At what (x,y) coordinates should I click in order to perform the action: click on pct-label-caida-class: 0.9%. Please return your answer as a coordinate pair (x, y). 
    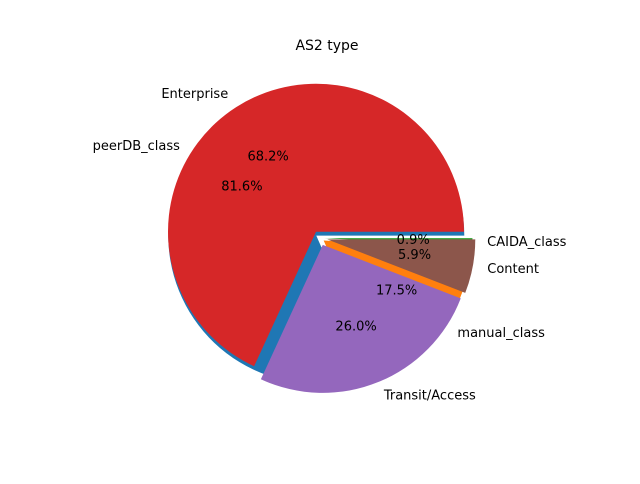
    Looking at the image, I should click on (413, 240).